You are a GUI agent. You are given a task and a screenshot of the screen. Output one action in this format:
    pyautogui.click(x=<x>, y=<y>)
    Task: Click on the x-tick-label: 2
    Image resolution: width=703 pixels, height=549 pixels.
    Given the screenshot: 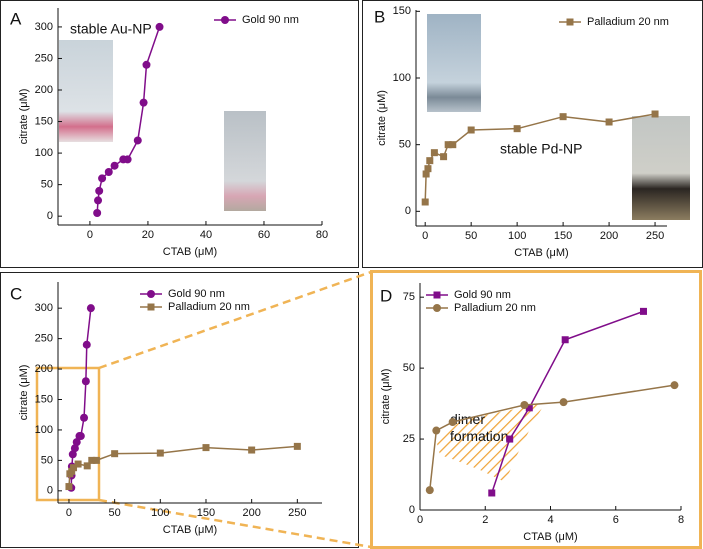 What is the action you would take?
    pyautogui.click(x=485, y=520)
    